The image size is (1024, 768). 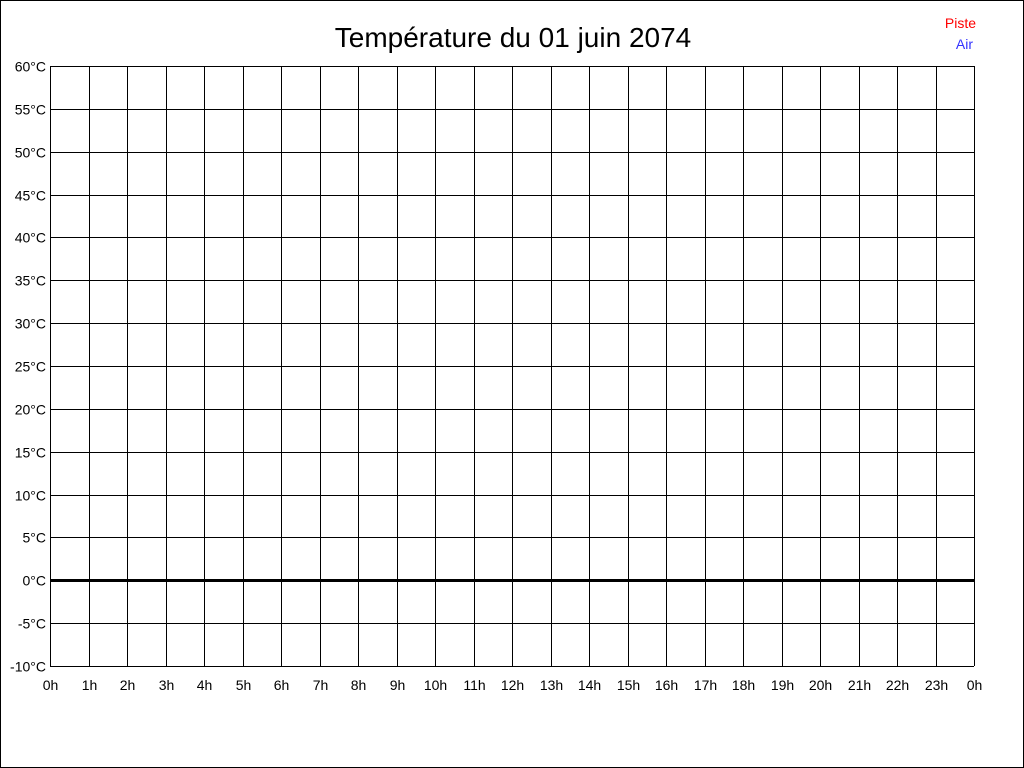 I want to click on x-tick-label: 11h, so click(x=474, y=685).